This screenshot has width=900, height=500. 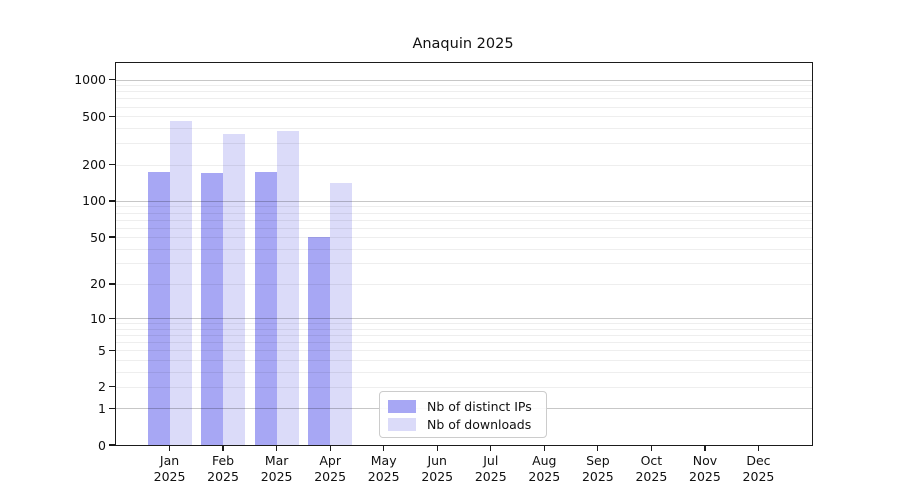 I want to click on legend-item-downloads: Nb of downloads, so click(x=463, y=424).